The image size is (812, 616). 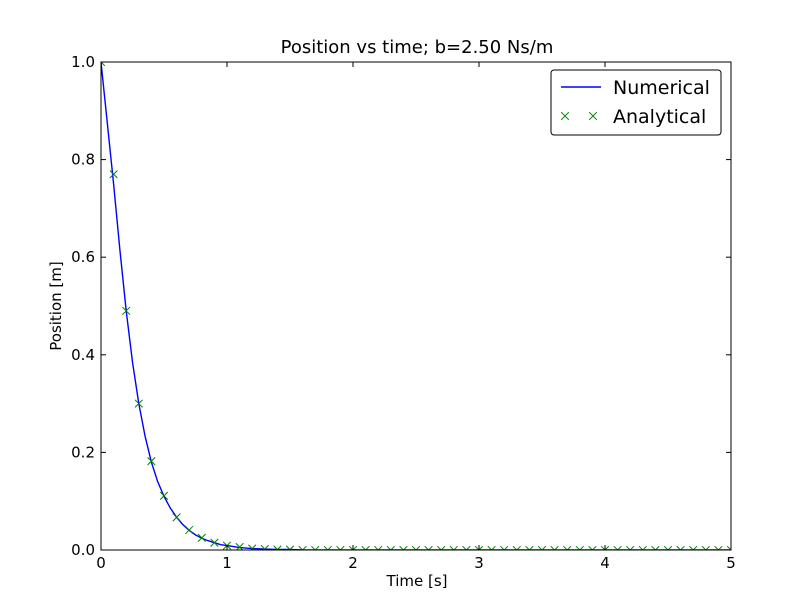 I want to click on x-tick-label: 0, so click(x=101, y=563).